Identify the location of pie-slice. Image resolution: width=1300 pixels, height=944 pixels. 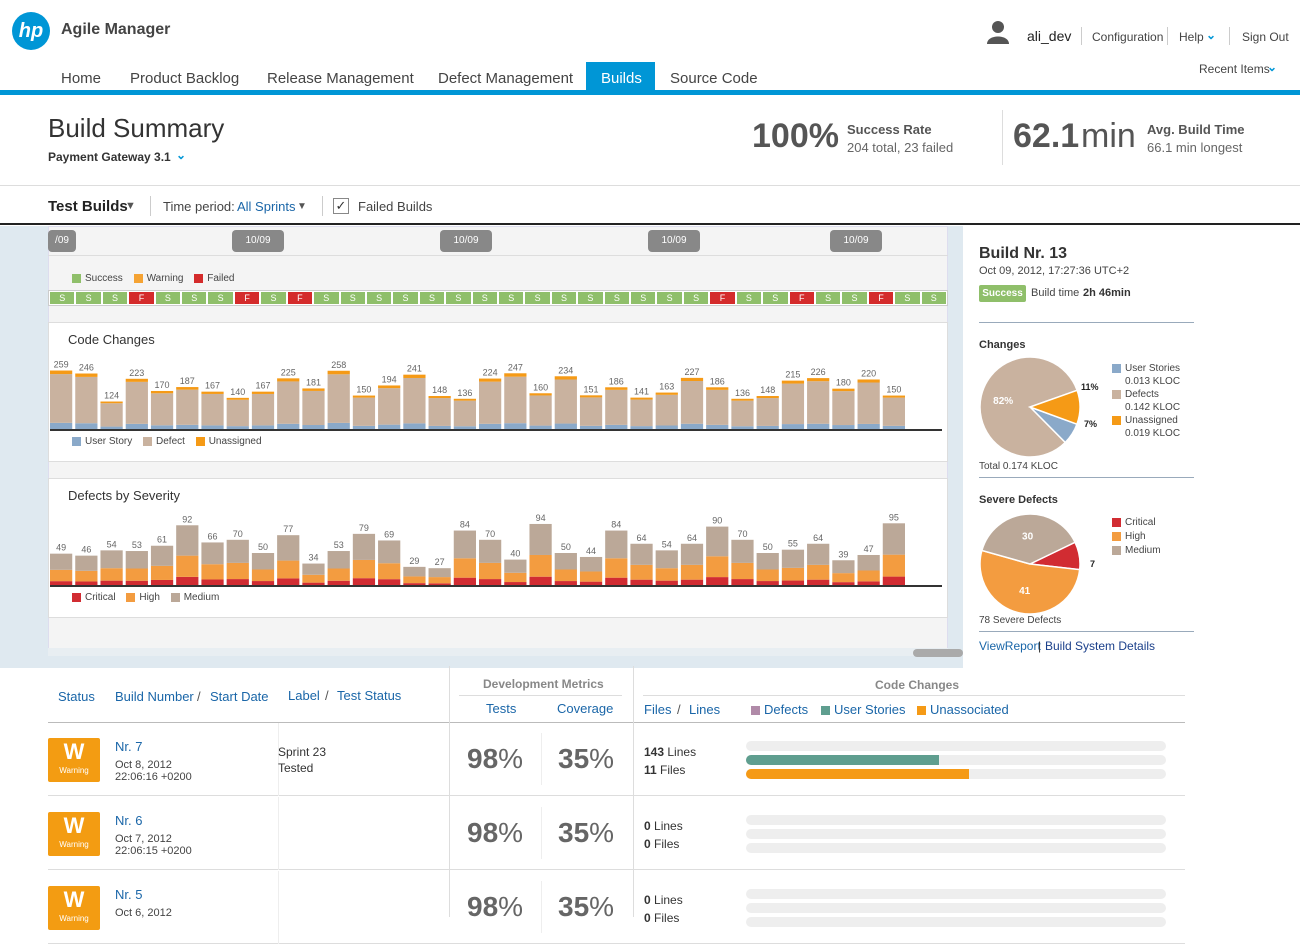
(1028, 539).